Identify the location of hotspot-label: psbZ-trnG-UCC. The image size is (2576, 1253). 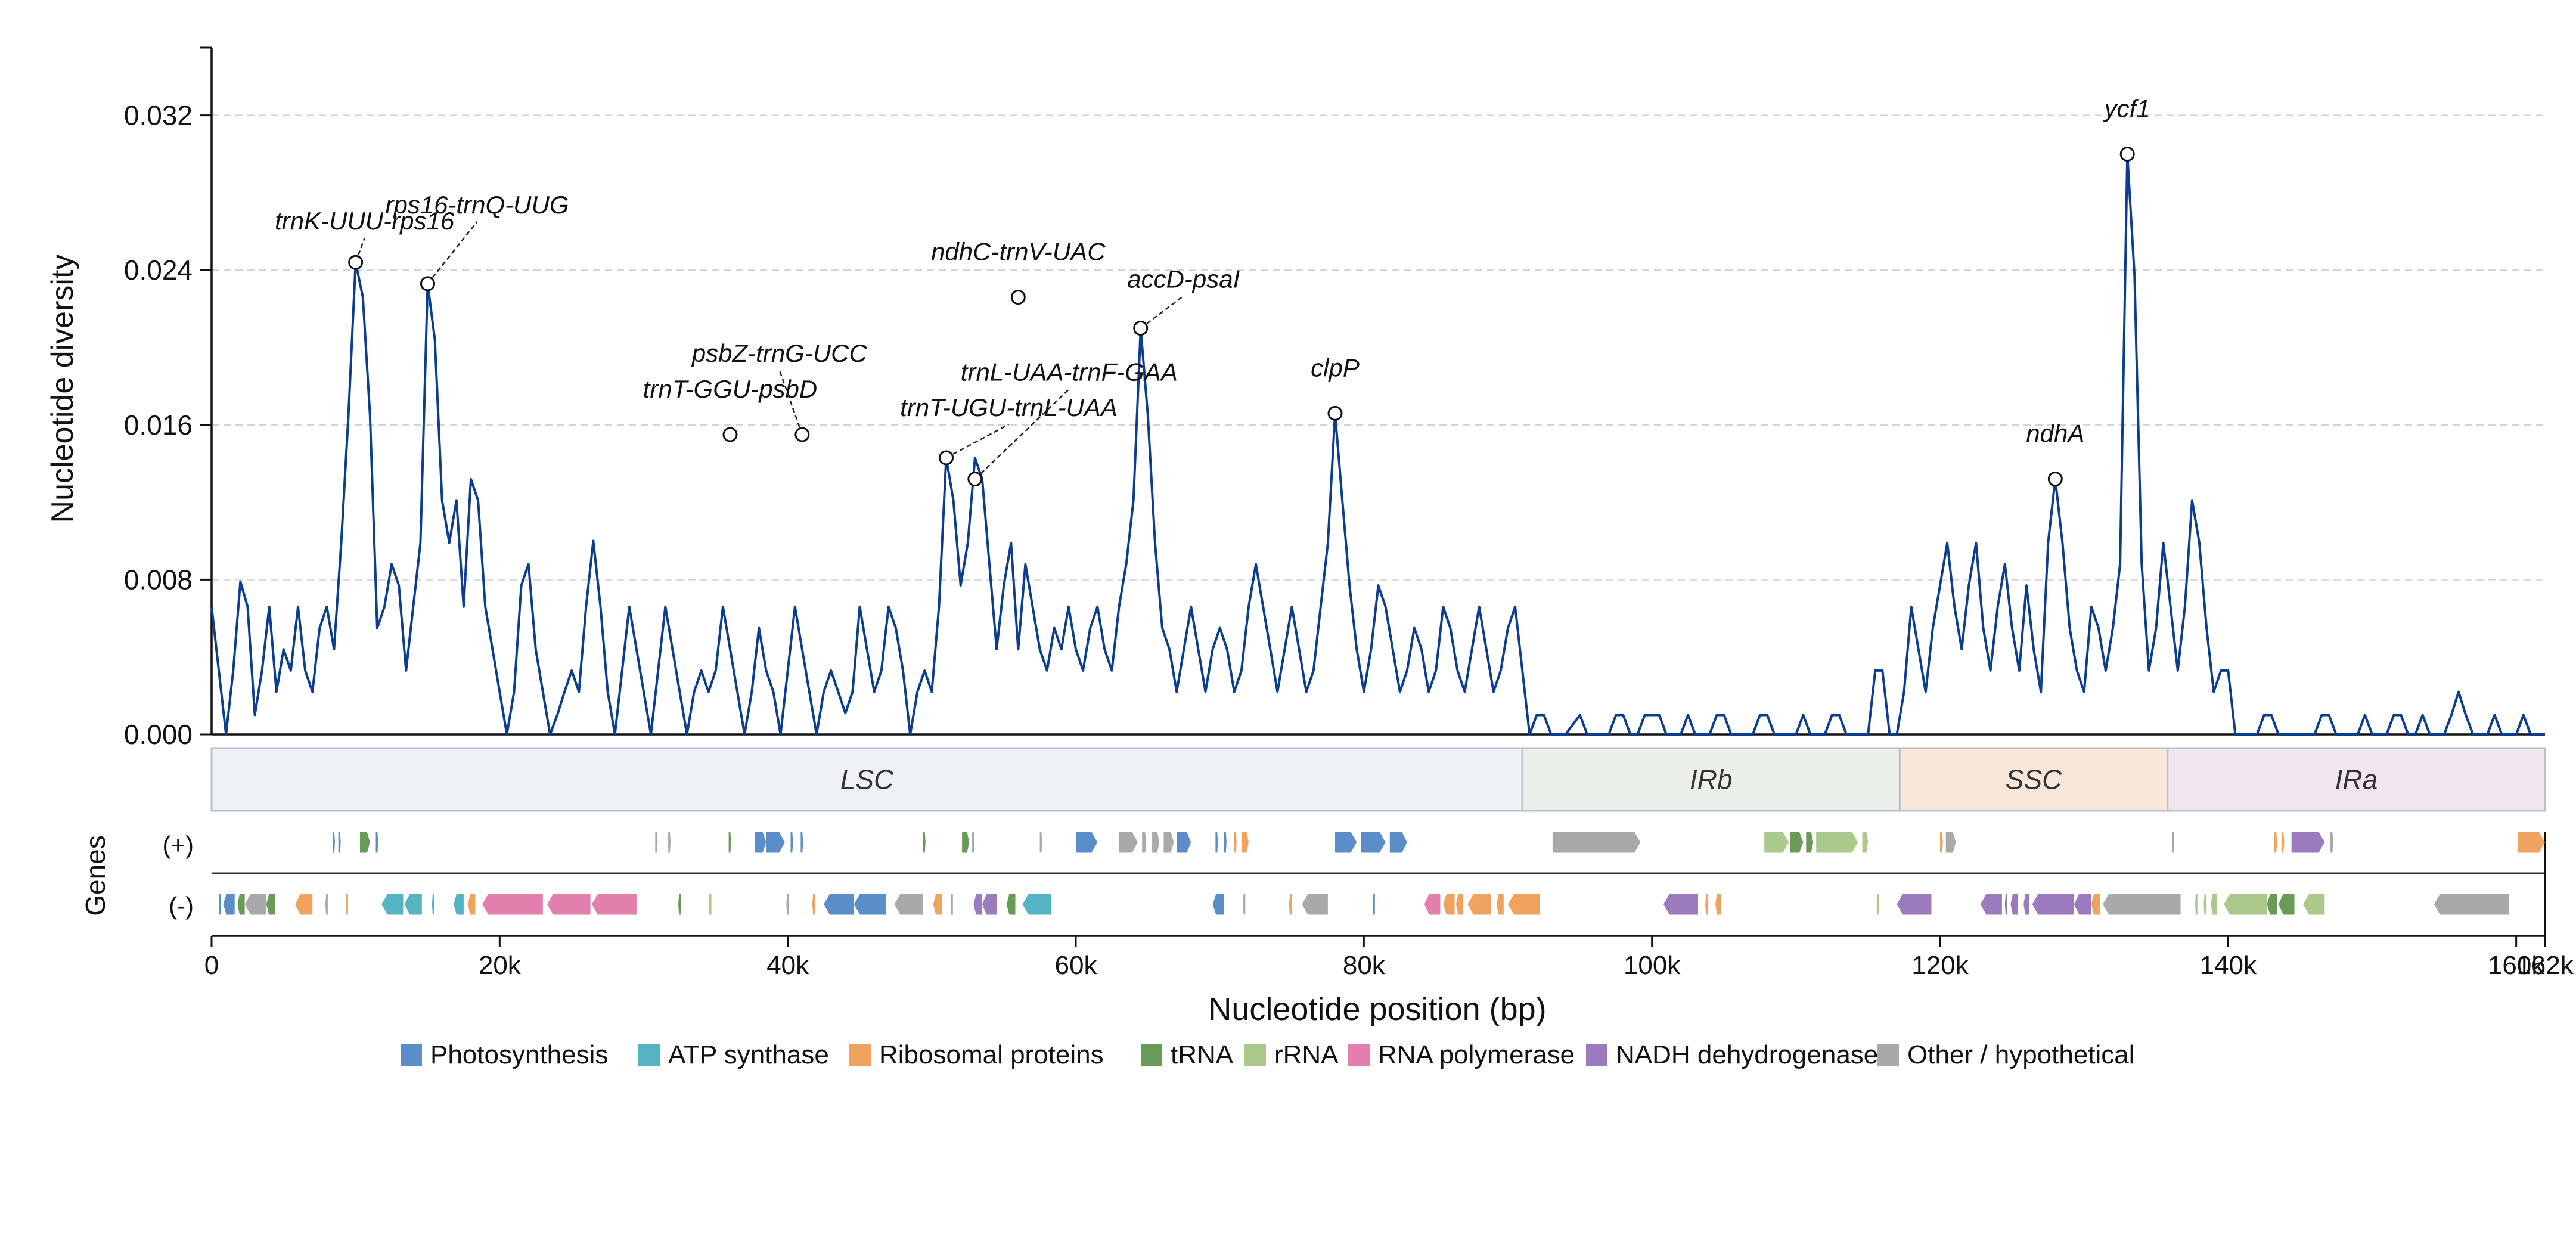
(780, 353).